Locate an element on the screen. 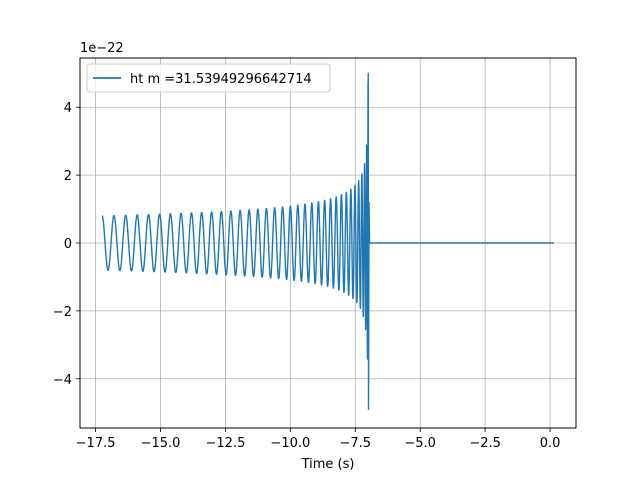 The height and width of the screenshot is (480, 640). y-tick-label: 0 is located at coordinates (68, 244).